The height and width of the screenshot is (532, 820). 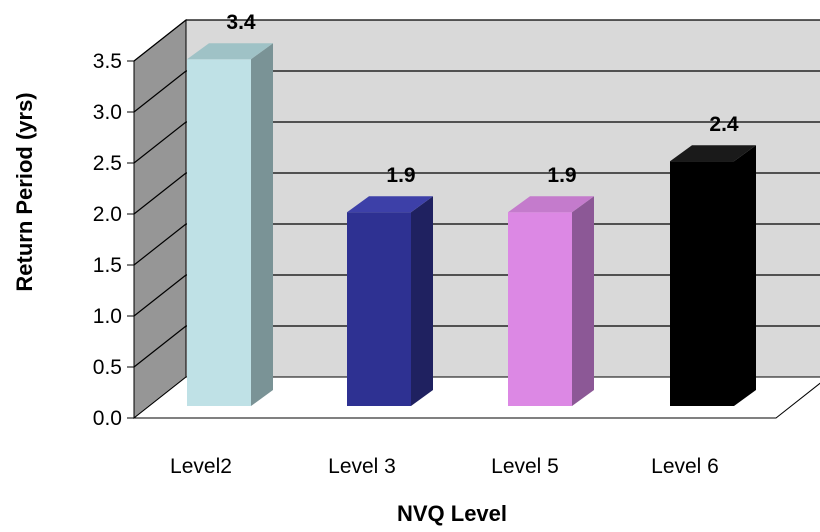 What do you see at coordinates (241, 22) in the screenshot?
I see `data-label: 3.4` at bounding box center [241, 22].